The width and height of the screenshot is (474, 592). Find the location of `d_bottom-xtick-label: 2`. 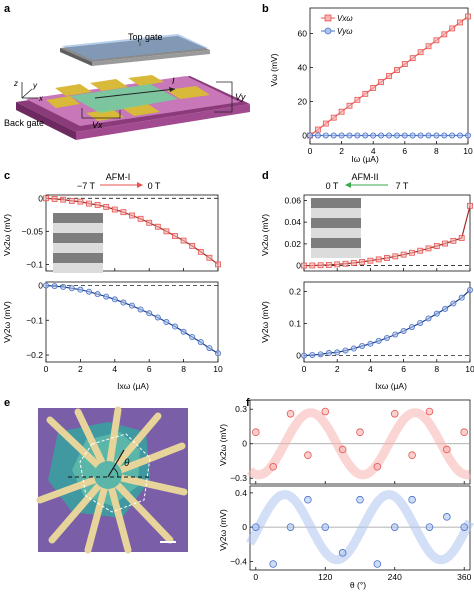

d_bottom-xtick-label: 2 is located at coordinates (337, 369).